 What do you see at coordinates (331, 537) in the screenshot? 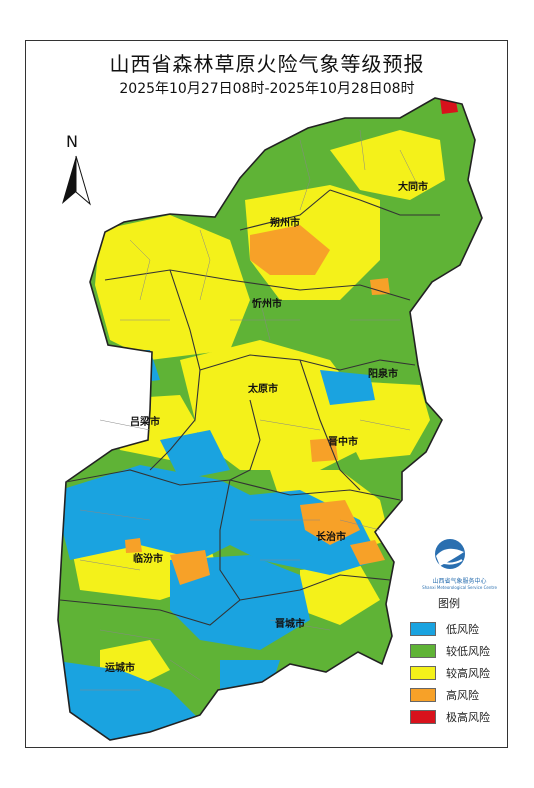
I see `city-label-changzhi: 长治市` at bounding box center [331, 537].